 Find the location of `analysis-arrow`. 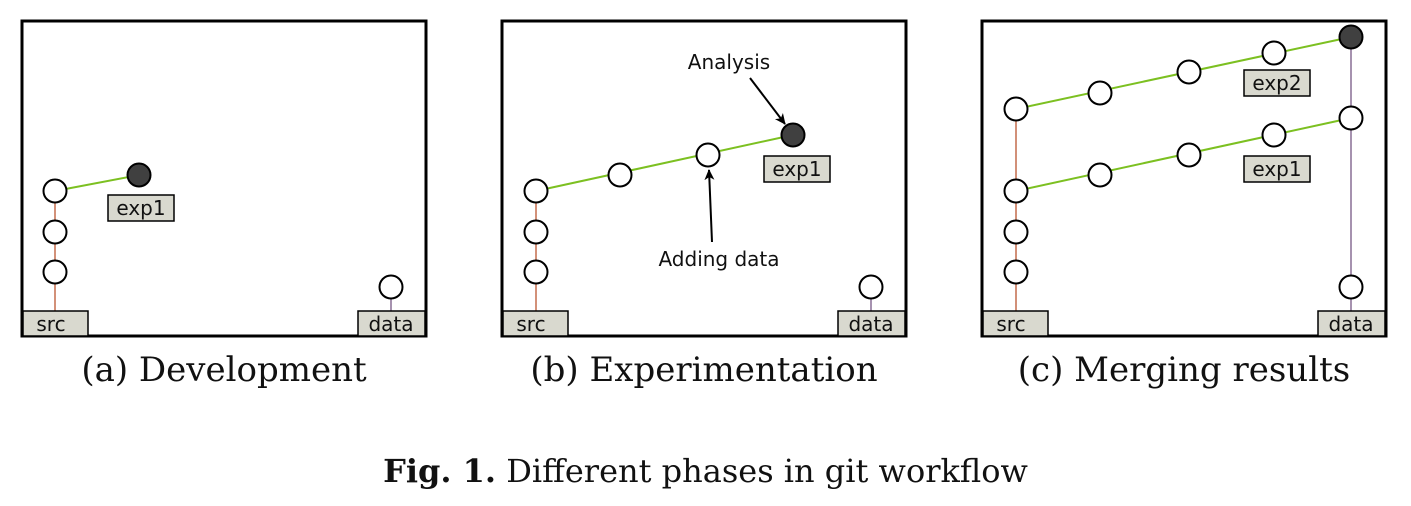

analysis-arrow is located at coordinates (767, 101).